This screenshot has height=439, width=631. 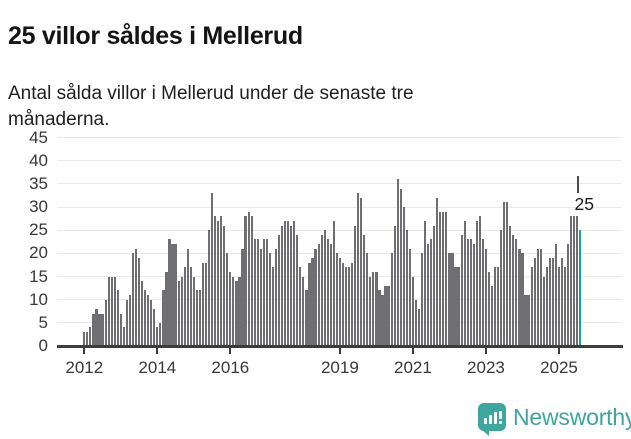 What do you see at coordinates (559, 367) in the screenshot?
I see `x-axis-tick-label: 2025` at bounding box center [559, 367].